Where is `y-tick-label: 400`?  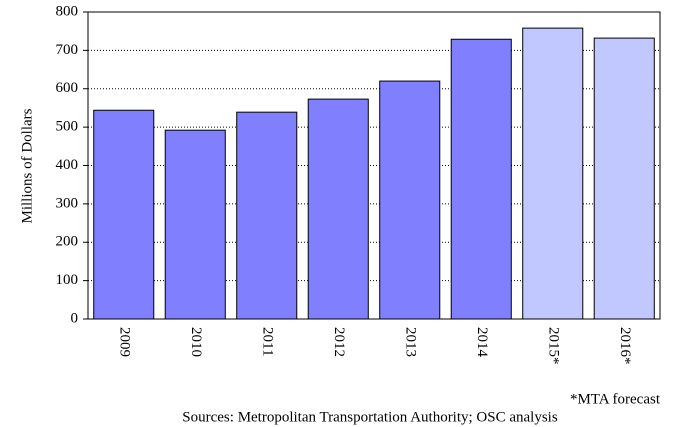 y-tick-label: 400 is located at coordinates (67, 165).